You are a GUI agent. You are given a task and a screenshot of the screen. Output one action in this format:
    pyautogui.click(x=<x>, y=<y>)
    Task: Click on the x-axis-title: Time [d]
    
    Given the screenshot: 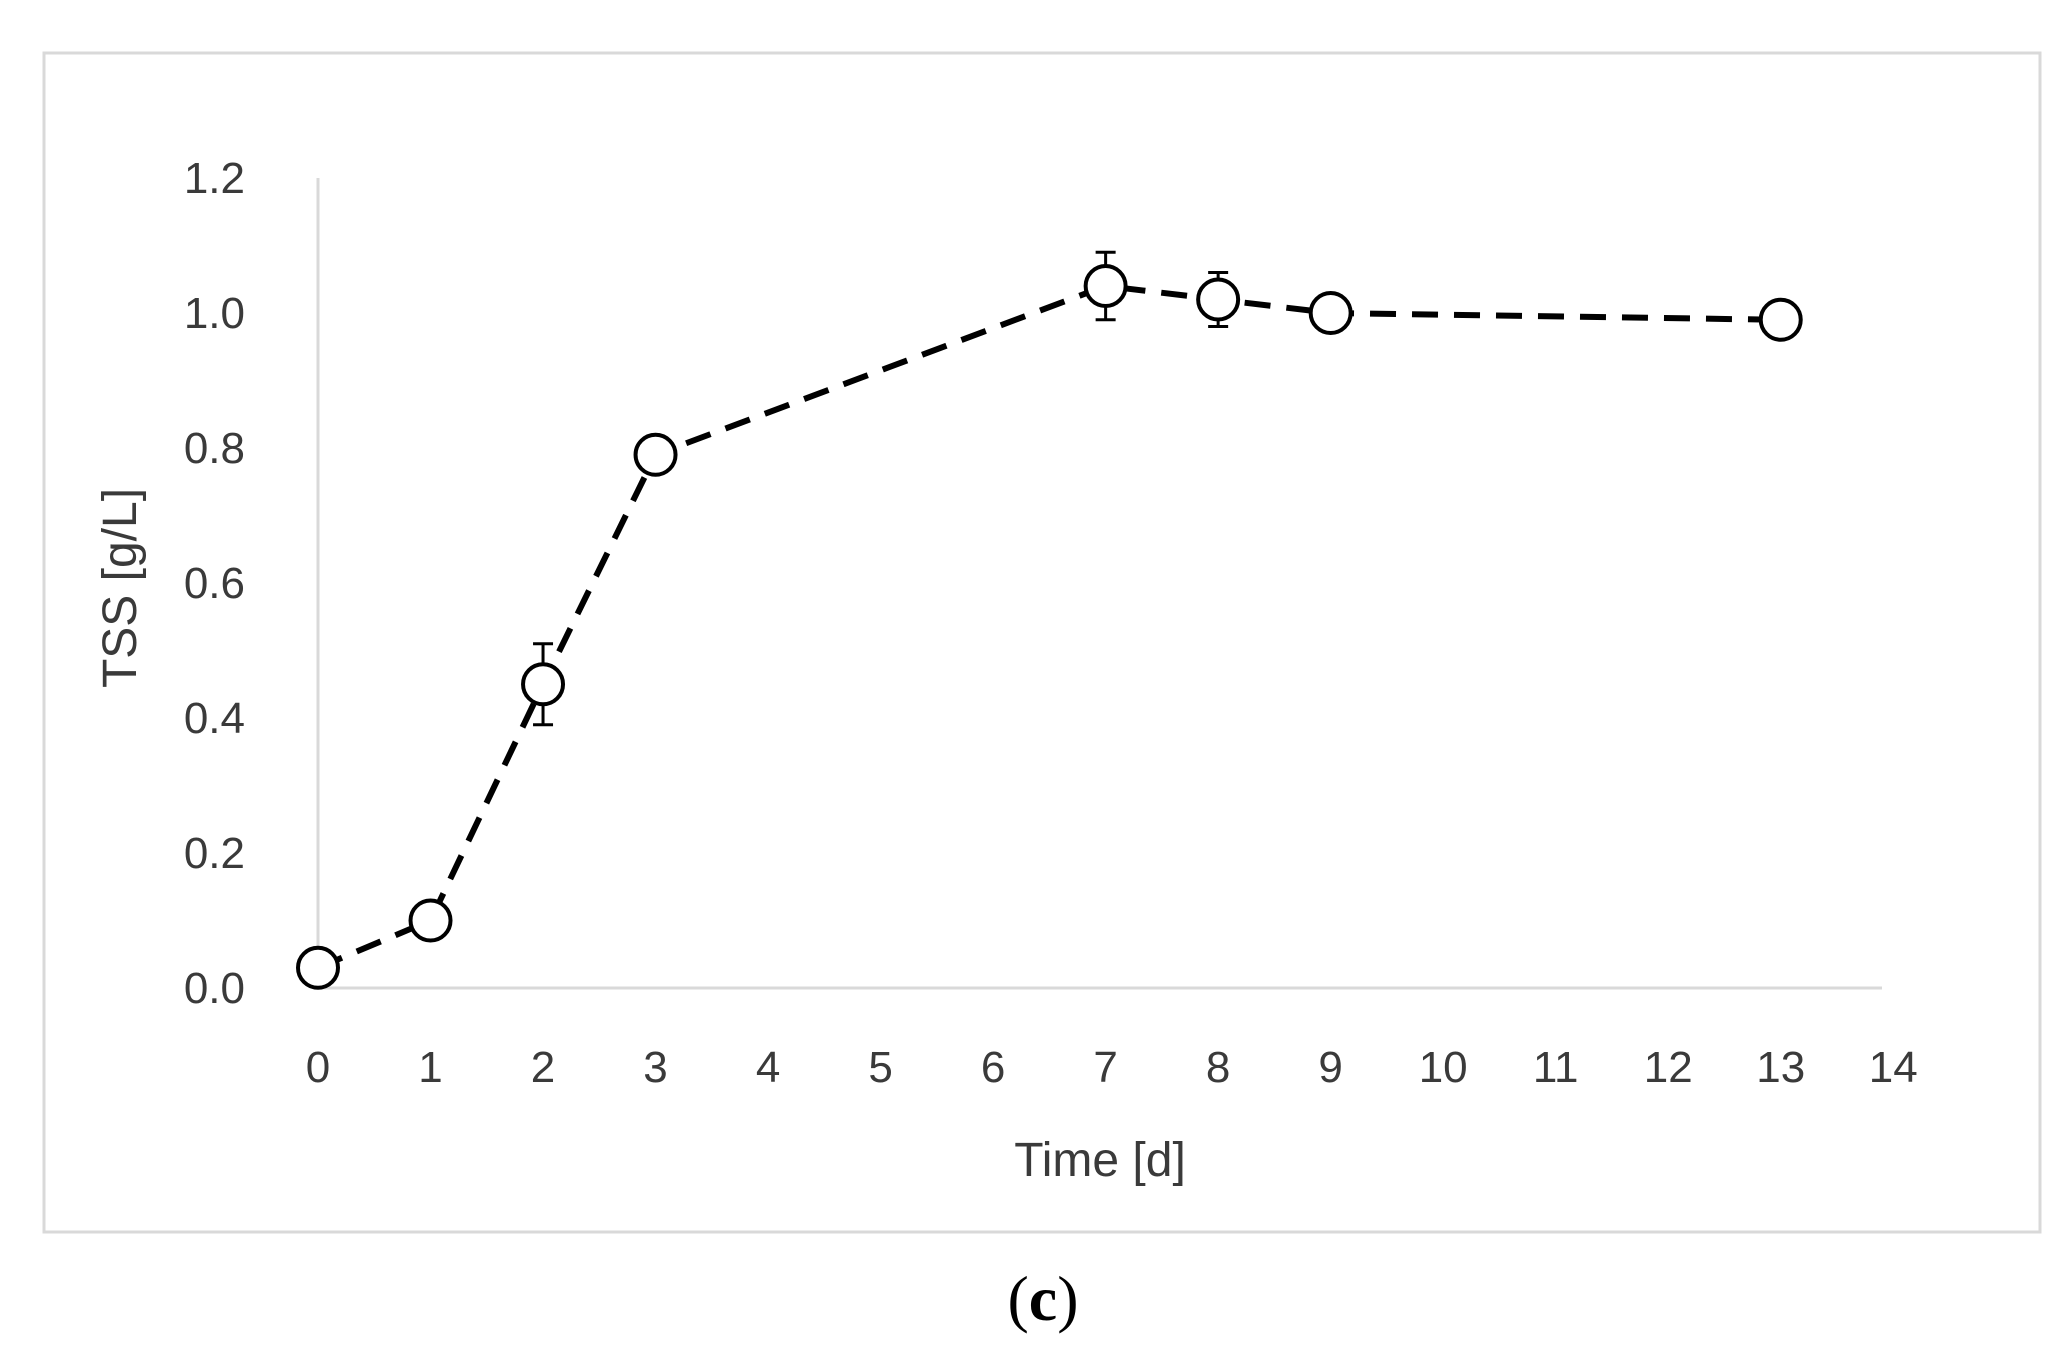 What is the action you would take?
    pyautogui.click(x=1100, y=1160)
    